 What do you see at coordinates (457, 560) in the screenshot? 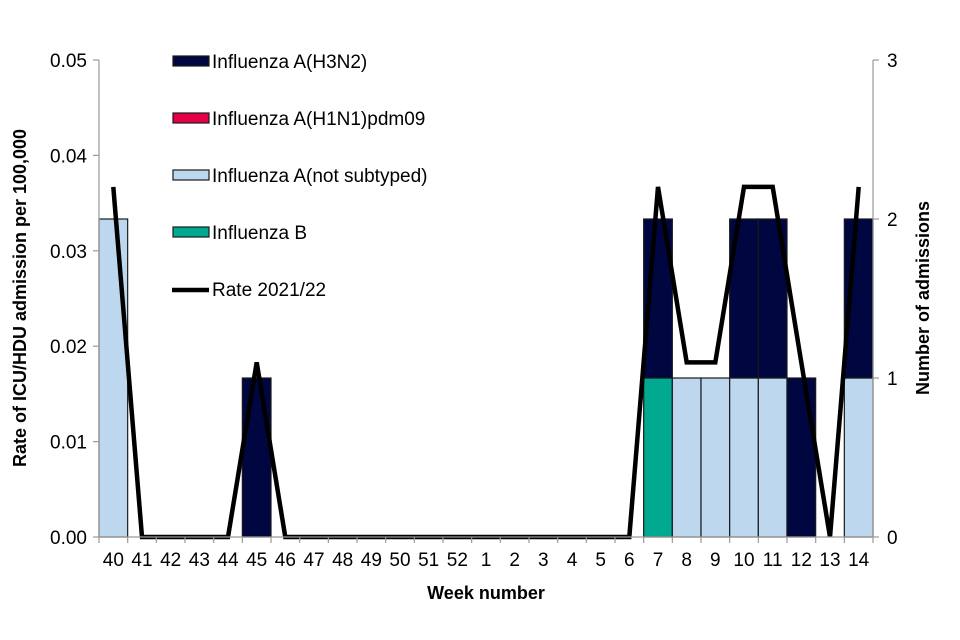
I see `x-tick-label: 52` at bounding box center [457, 560].